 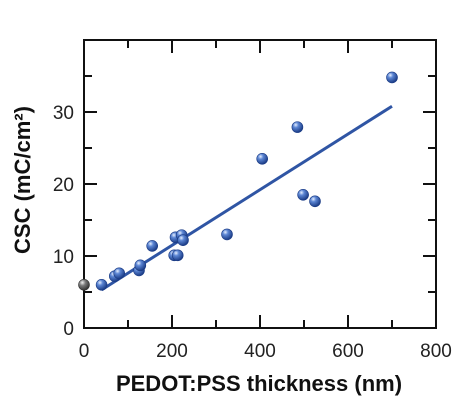 I want to click on x-tick-label: 800, so click(x=436, y=351).